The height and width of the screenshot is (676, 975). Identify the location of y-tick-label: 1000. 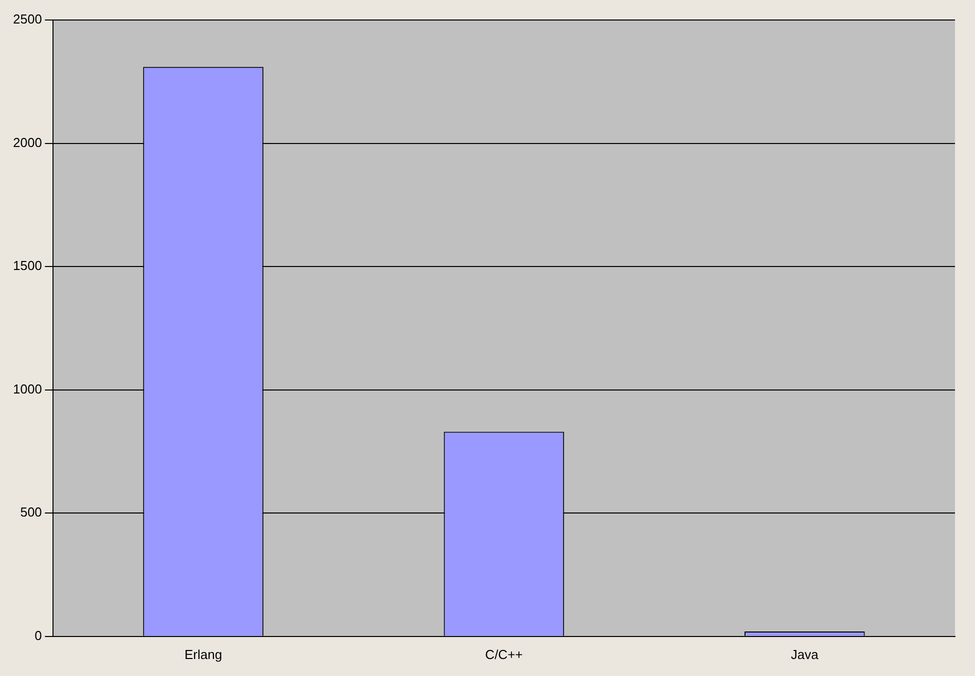
(27, 388).